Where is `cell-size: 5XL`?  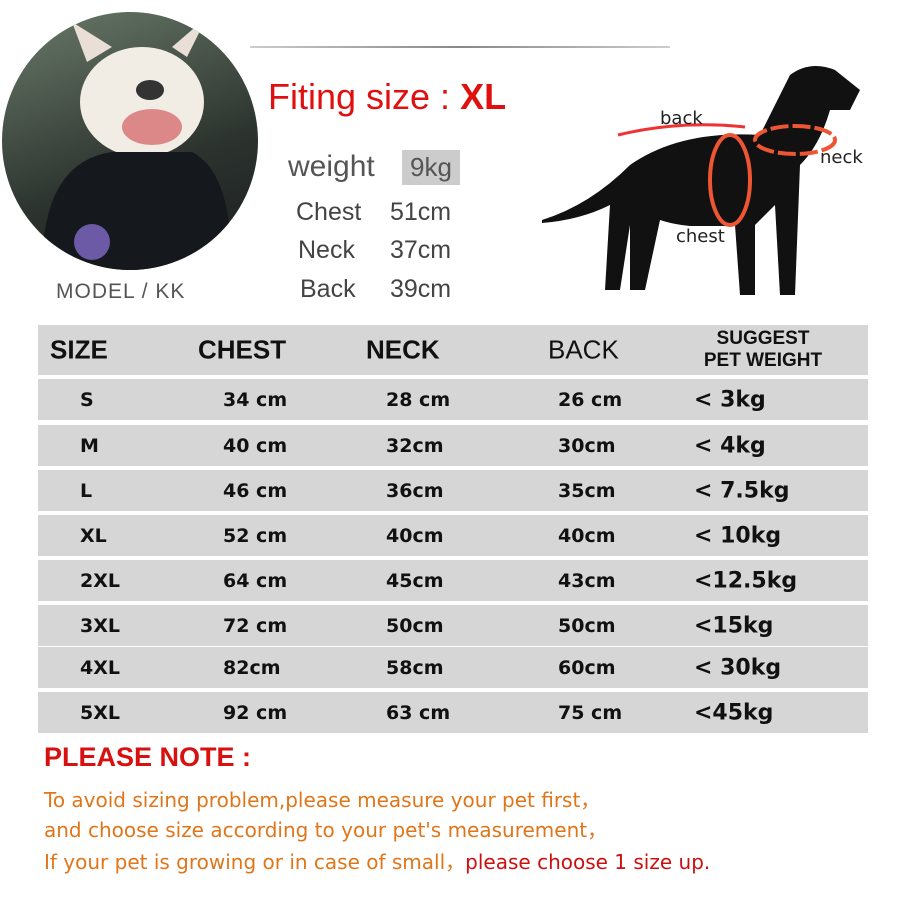 cell-size: 5XL is located at coordinates (100, 712).